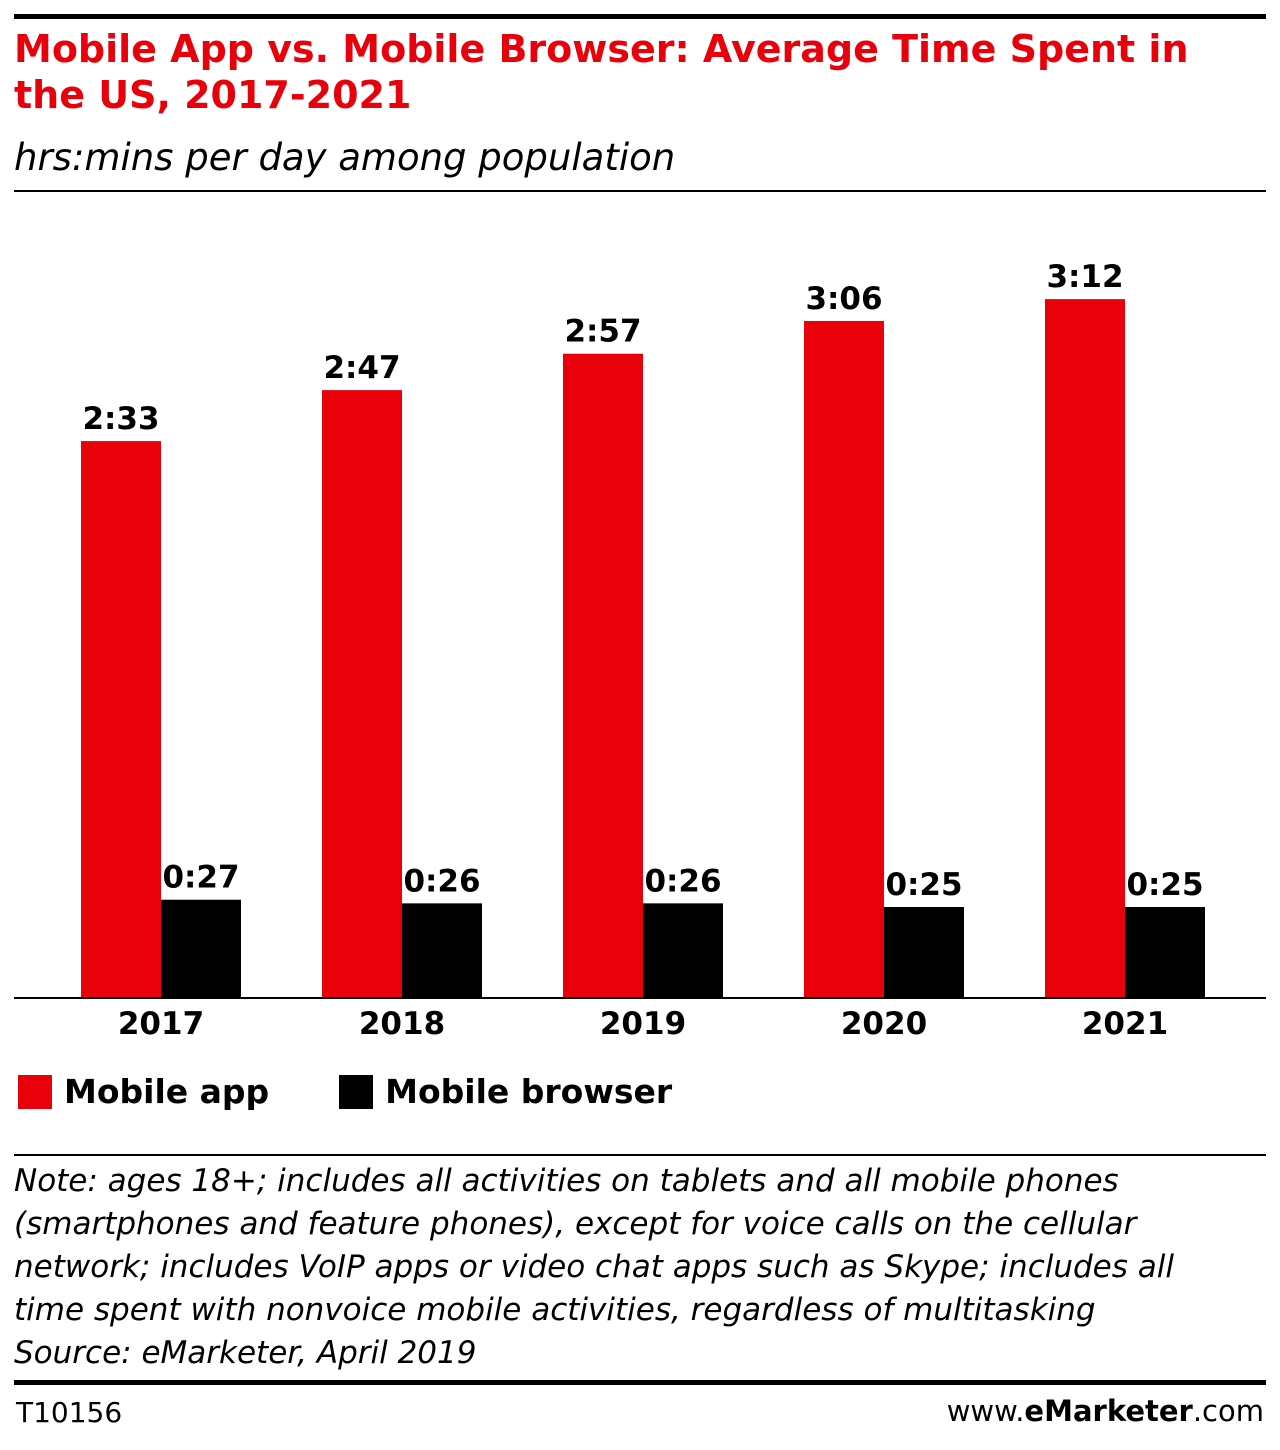 Image resolution: width=1280 pixels, height=1450 pixels. I want to click on brand-link: www.eMarketer.com, so click(1105, 1411).